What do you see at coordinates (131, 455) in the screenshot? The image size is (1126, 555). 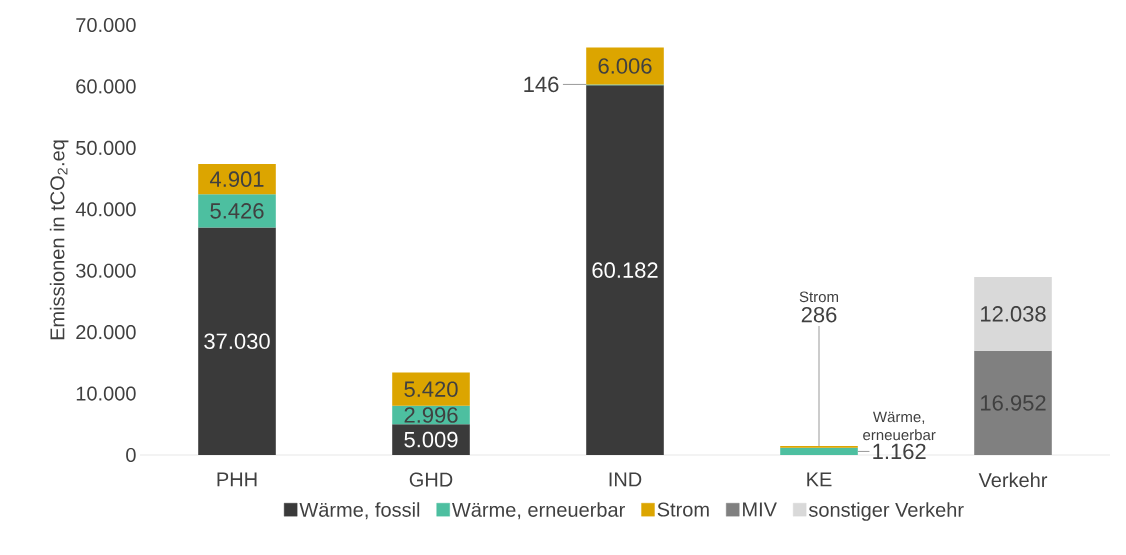 I see `y-tick-label: 0` at bounding box center [131, 455].